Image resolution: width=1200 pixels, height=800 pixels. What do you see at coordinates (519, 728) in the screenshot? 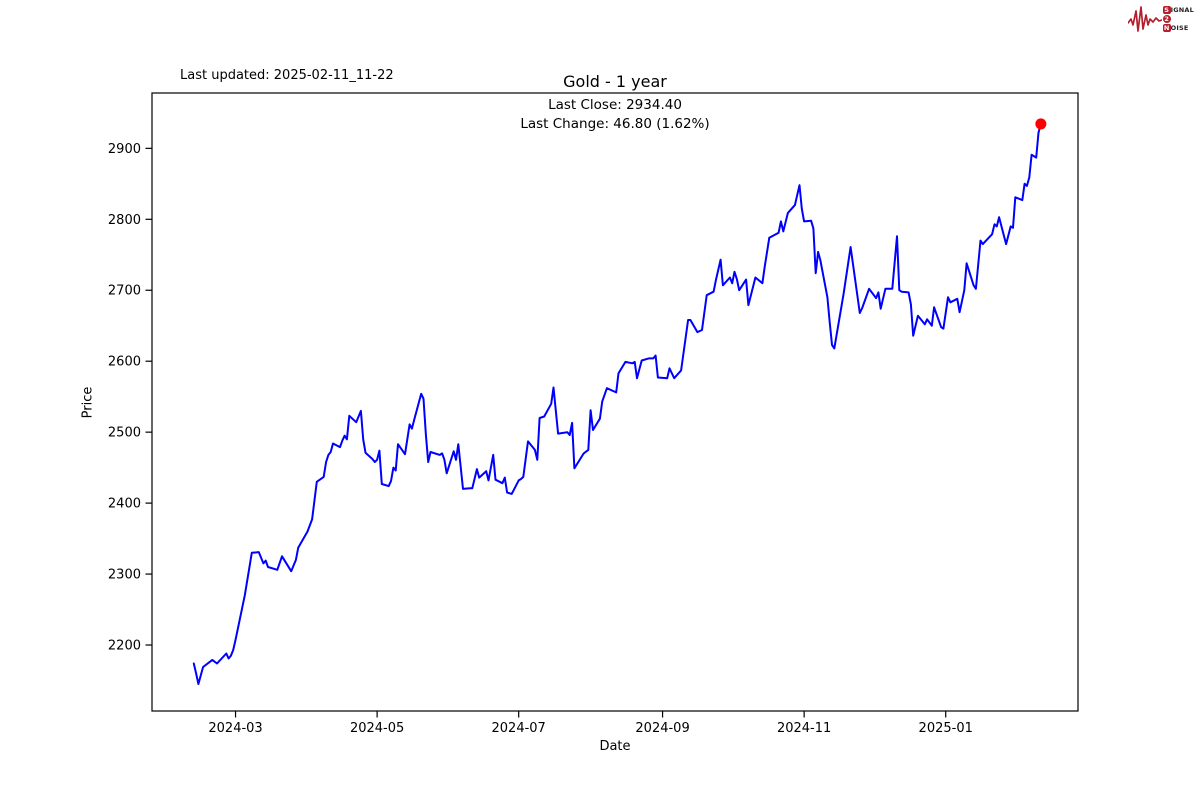
I see `x-tick-label: 2024-07` at bounding box center [519, 728].